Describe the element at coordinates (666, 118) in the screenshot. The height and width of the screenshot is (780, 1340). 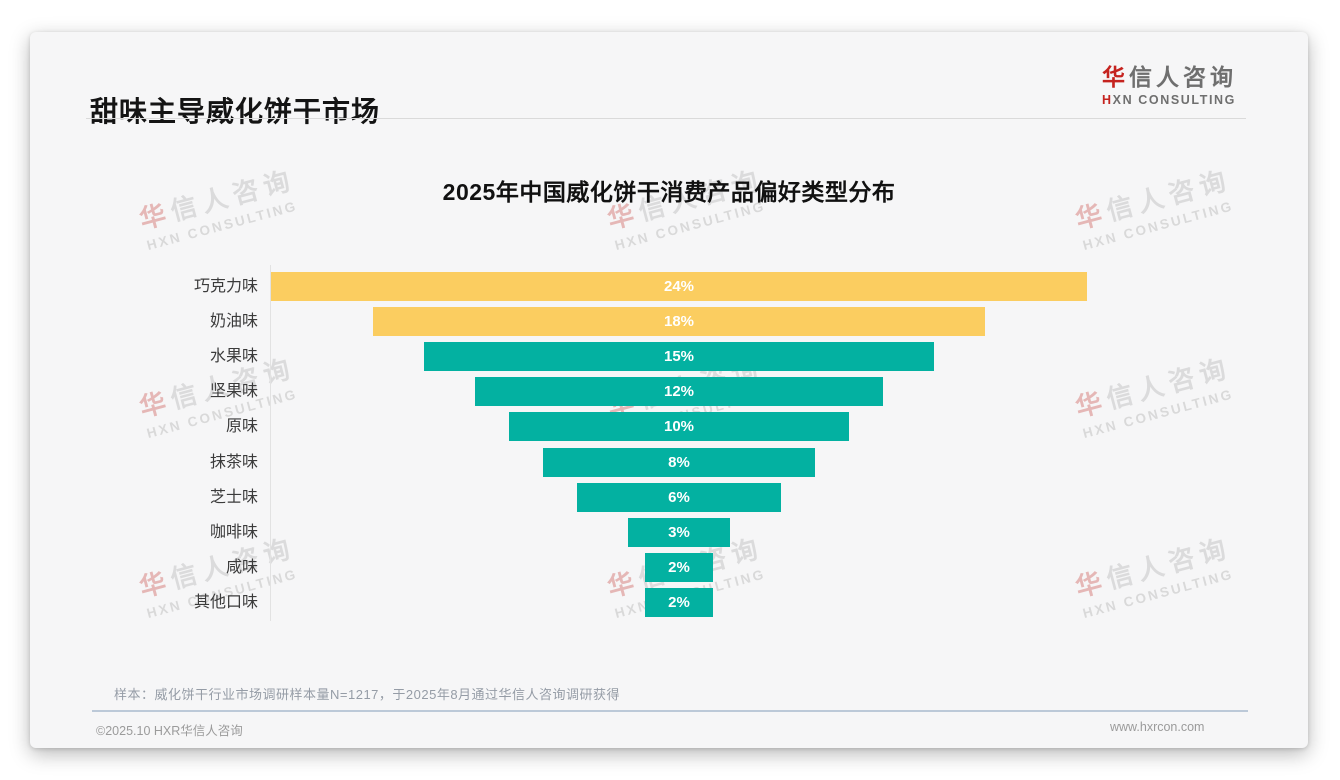
I see `header-divider` at that location.